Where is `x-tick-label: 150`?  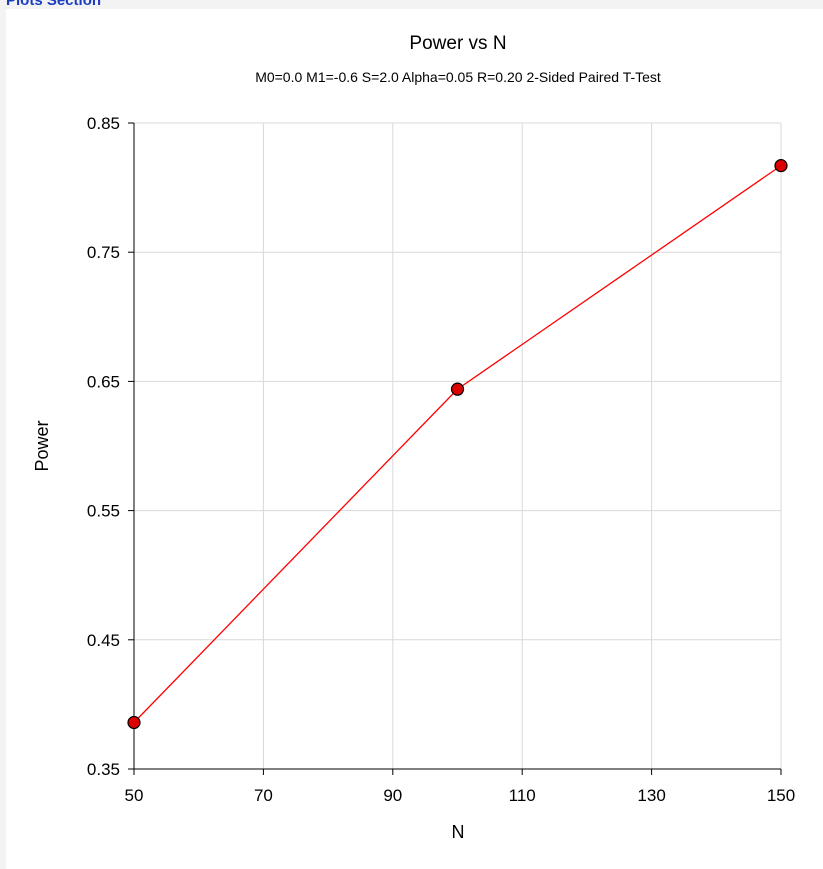
x-tick-label: 150 is located at coordinates (781, 795).